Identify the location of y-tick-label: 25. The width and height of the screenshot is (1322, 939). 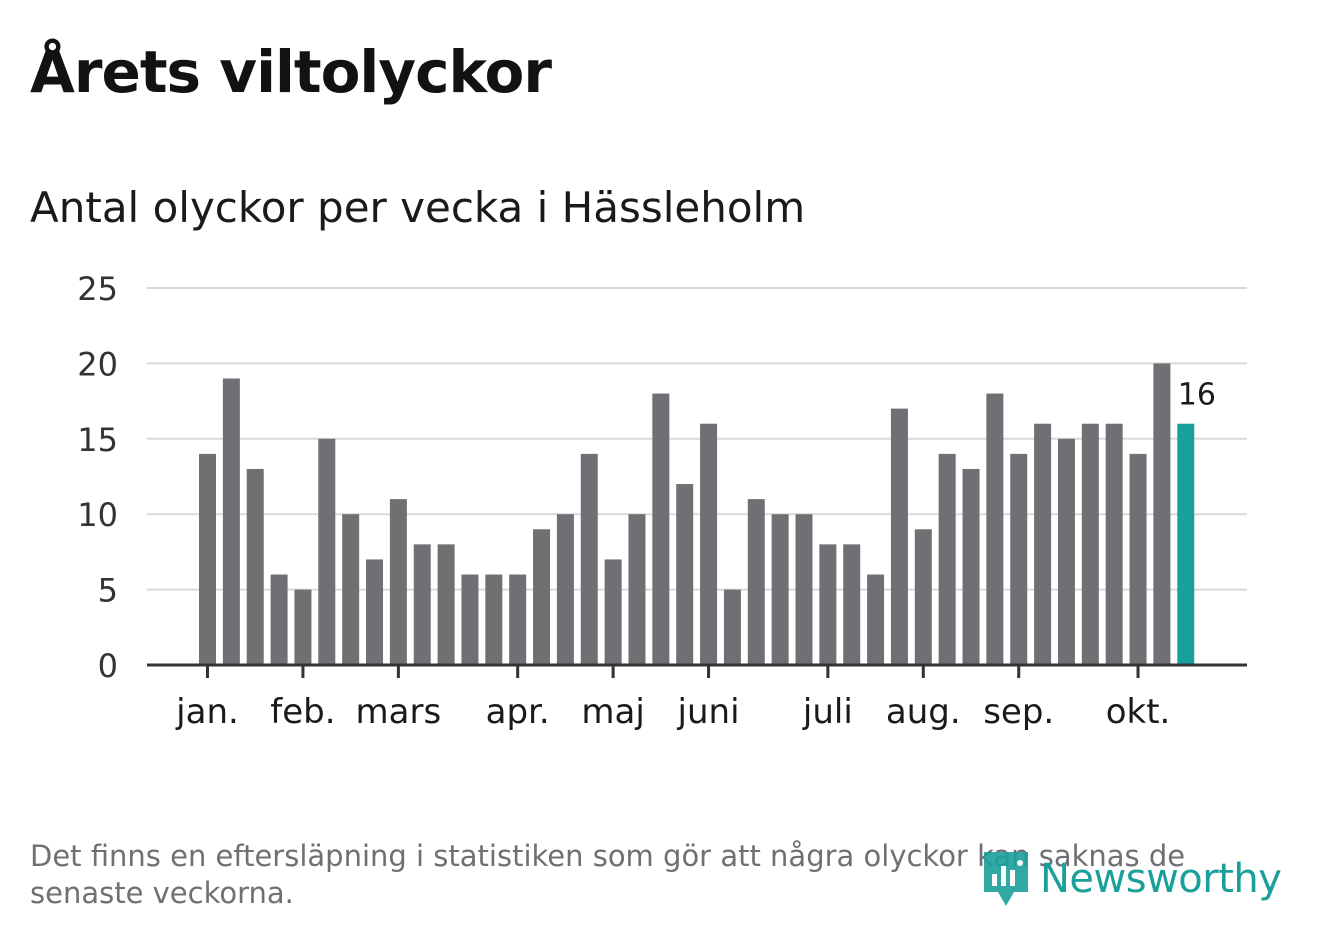
(97, 289).